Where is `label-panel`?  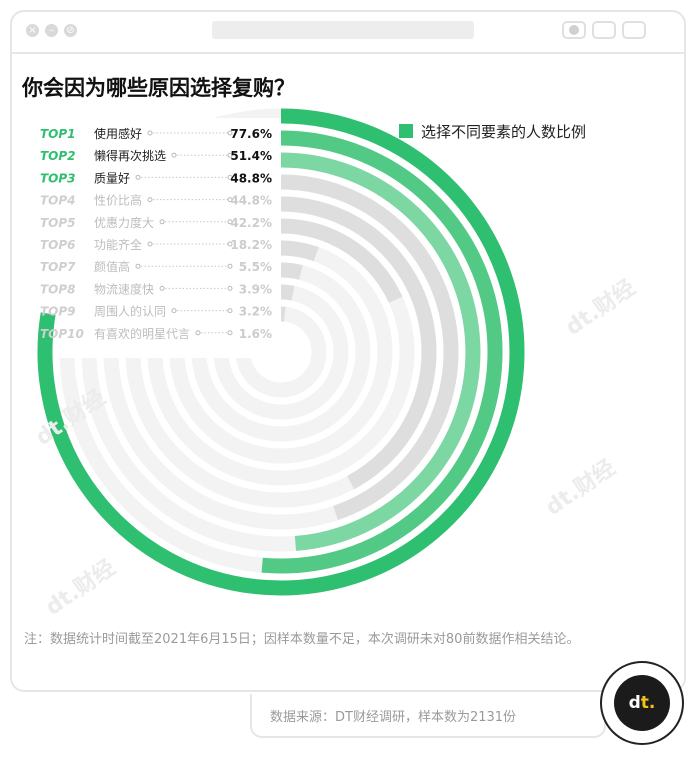 label-panel is located at coordinates (154, 238).